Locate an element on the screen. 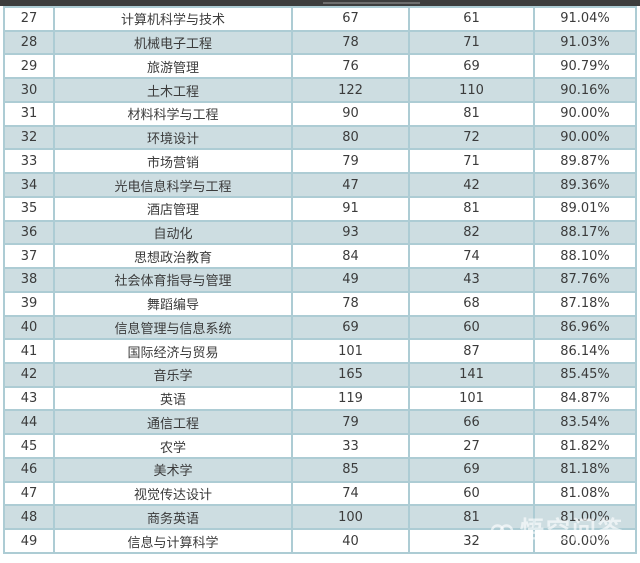 The width and height of the screenshot is (640, 563). table-row: 43 英语 119 101 84.87% is located at coordinates (320, 399).